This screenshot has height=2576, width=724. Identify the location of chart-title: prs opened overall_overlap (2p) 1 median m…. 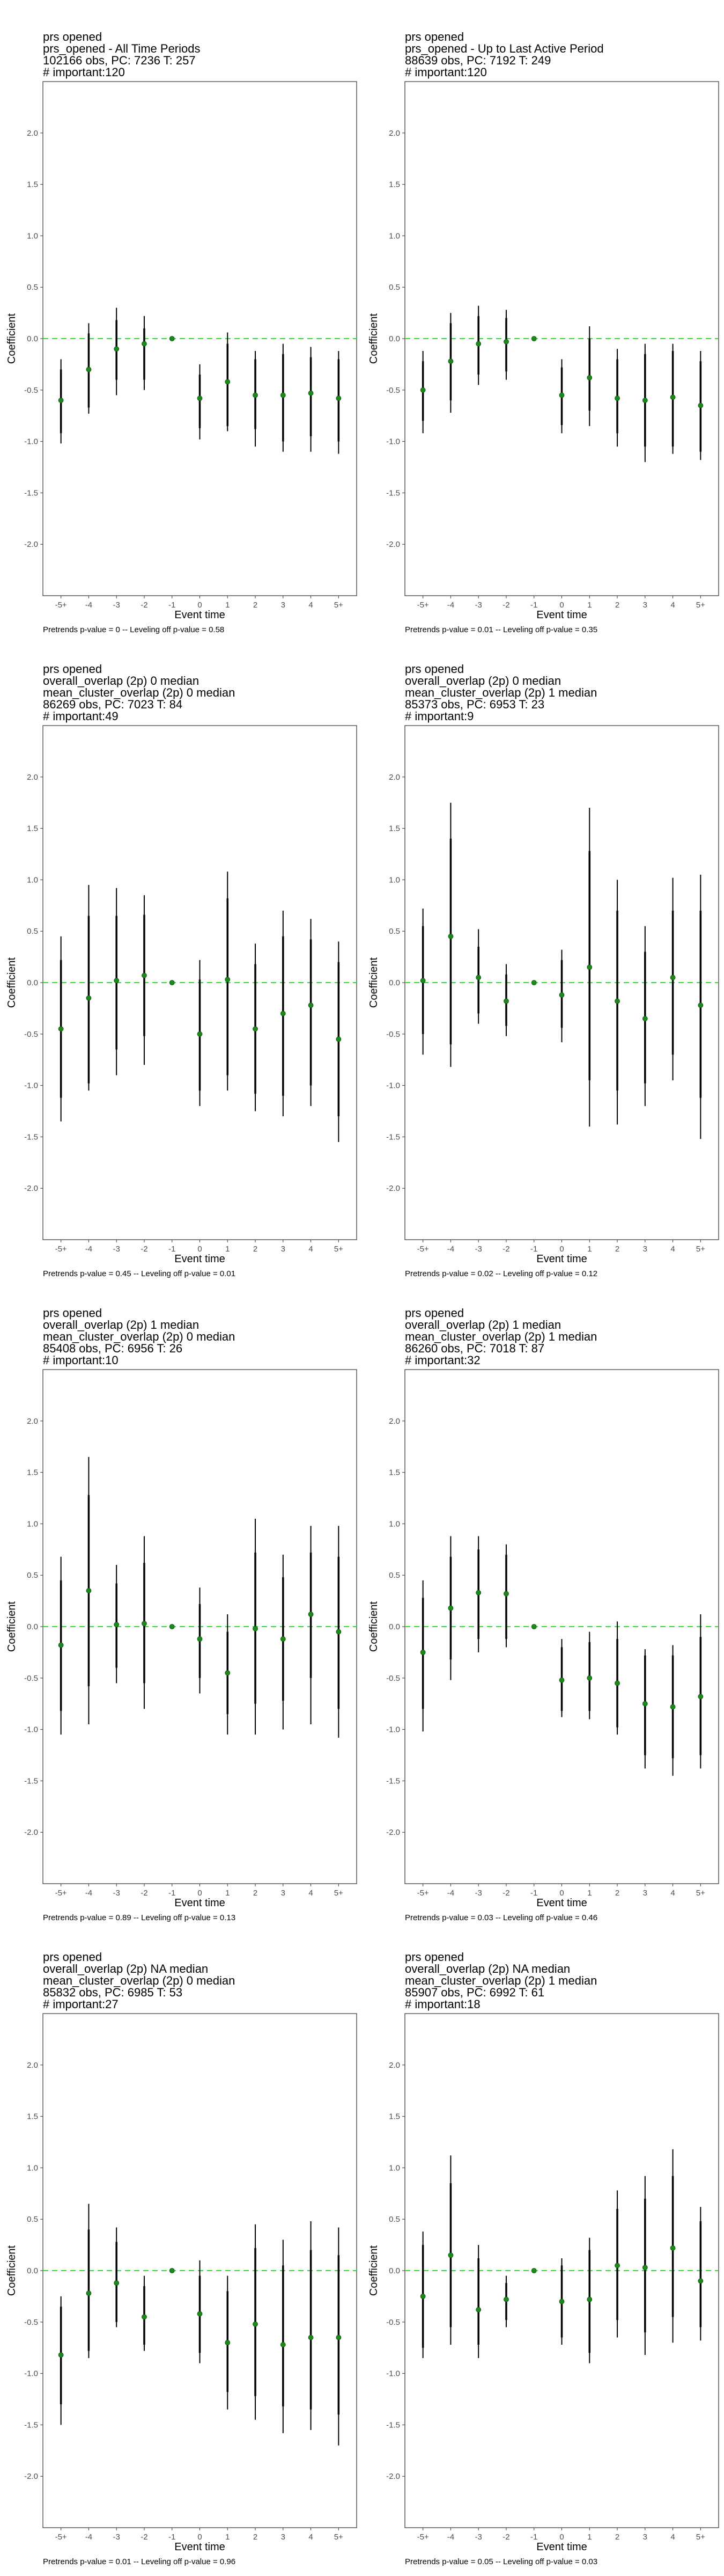
(501, 1336).